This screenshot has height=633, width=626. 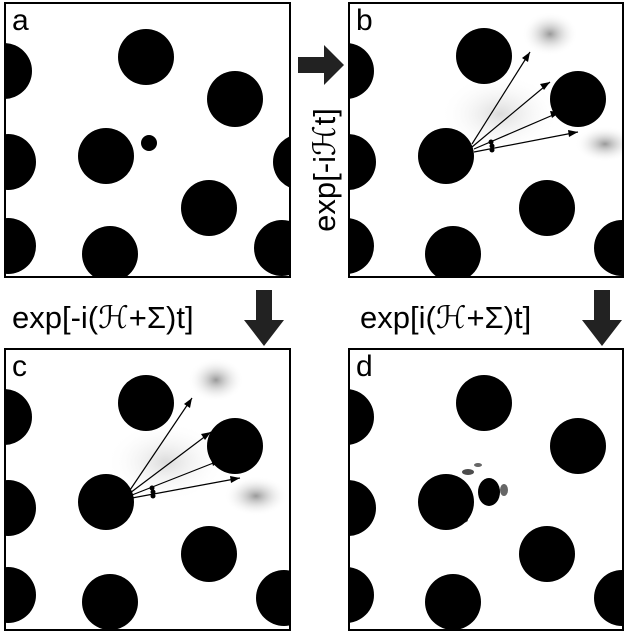 I want to click on operator-a-to-c: exp[-i(ℋ+Σ)t], so click(x=103, y=317).